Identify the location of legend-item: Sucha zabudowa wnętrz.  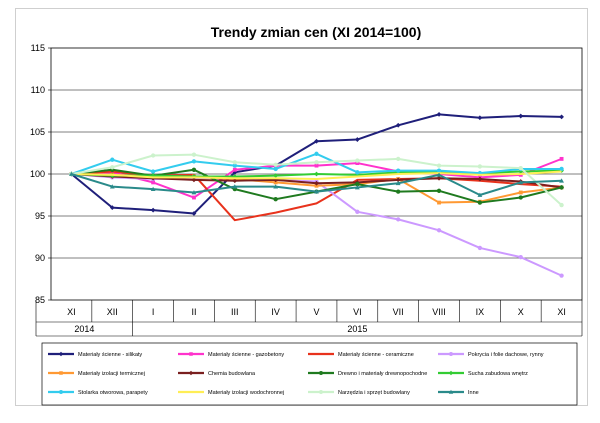
(483, 373).